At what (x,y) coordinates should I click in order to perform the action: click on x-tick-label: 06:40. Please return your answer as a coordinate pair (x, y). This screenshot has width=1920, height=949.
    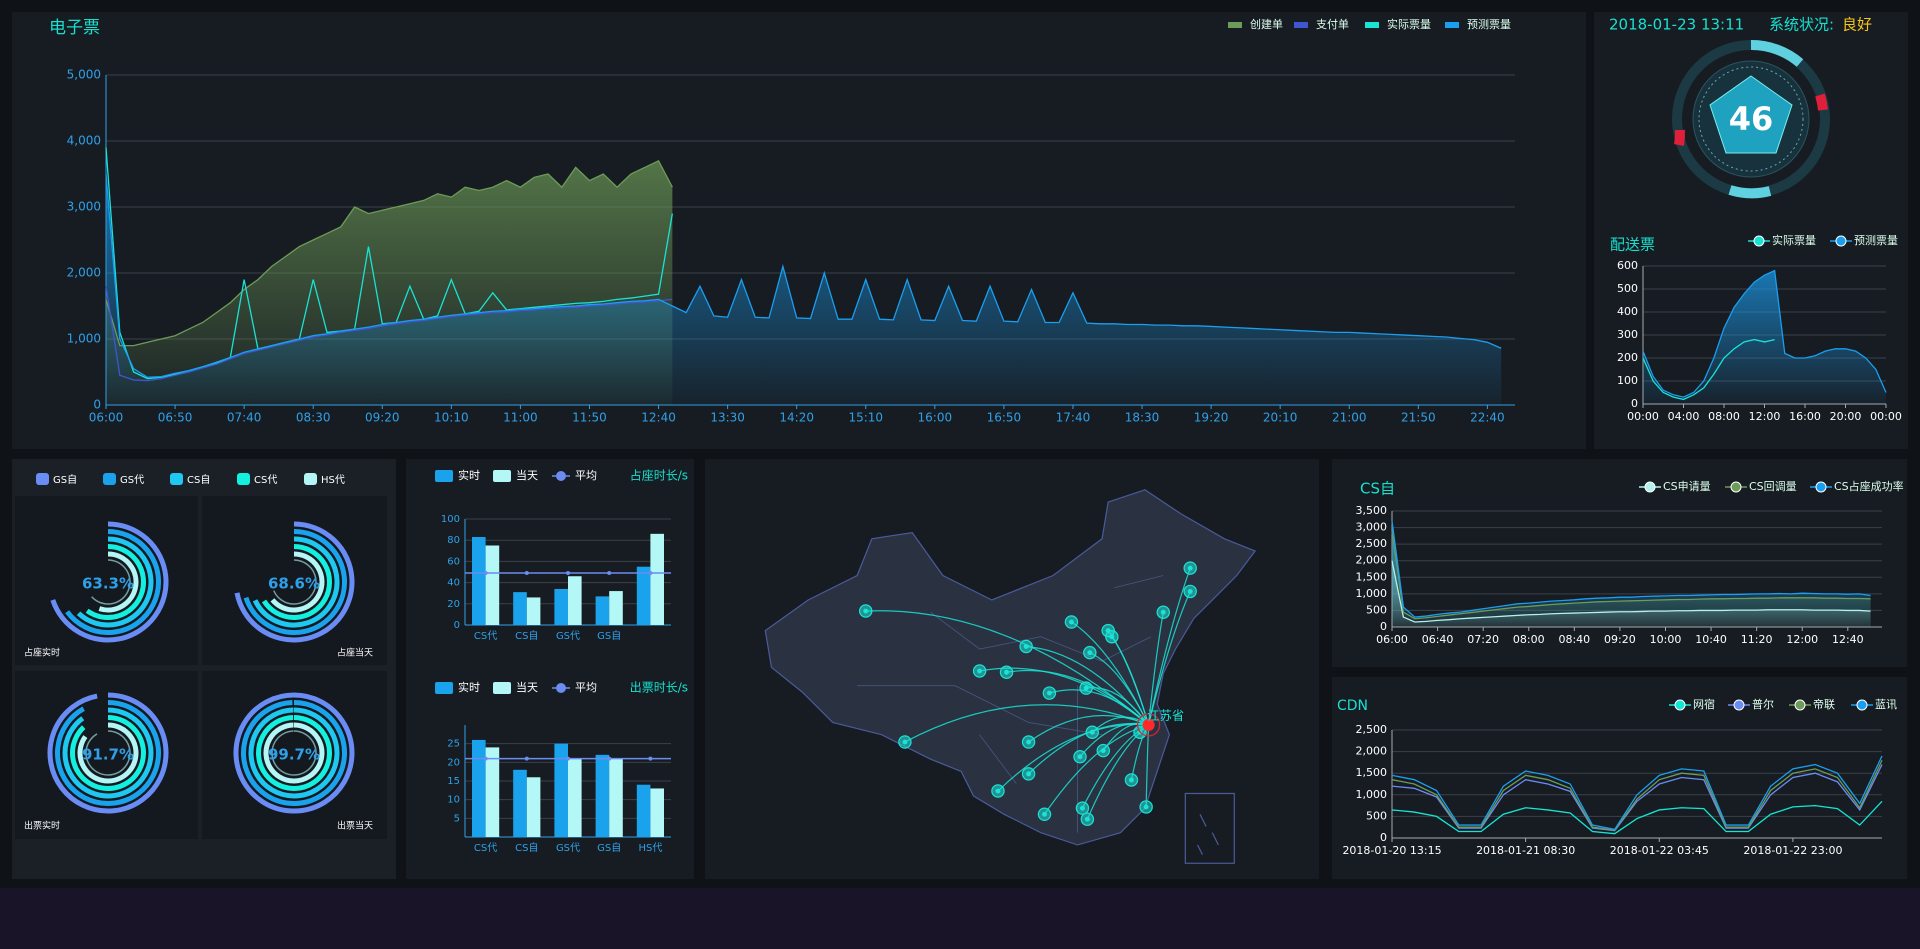
    Looking at the image, I should click on (1438, 639).